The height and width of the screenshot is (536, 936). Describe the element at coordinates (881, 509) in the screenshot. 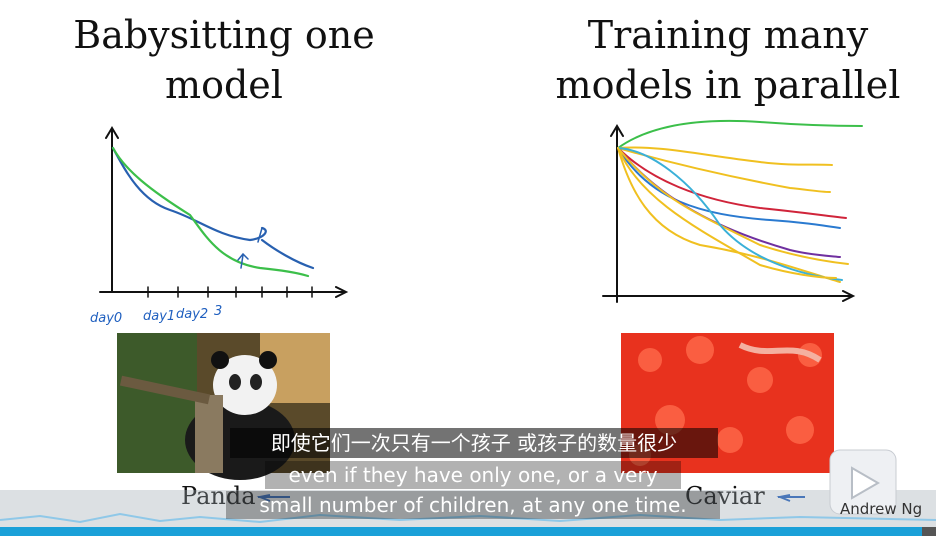

I see `author: Andrew Ng` at that location.